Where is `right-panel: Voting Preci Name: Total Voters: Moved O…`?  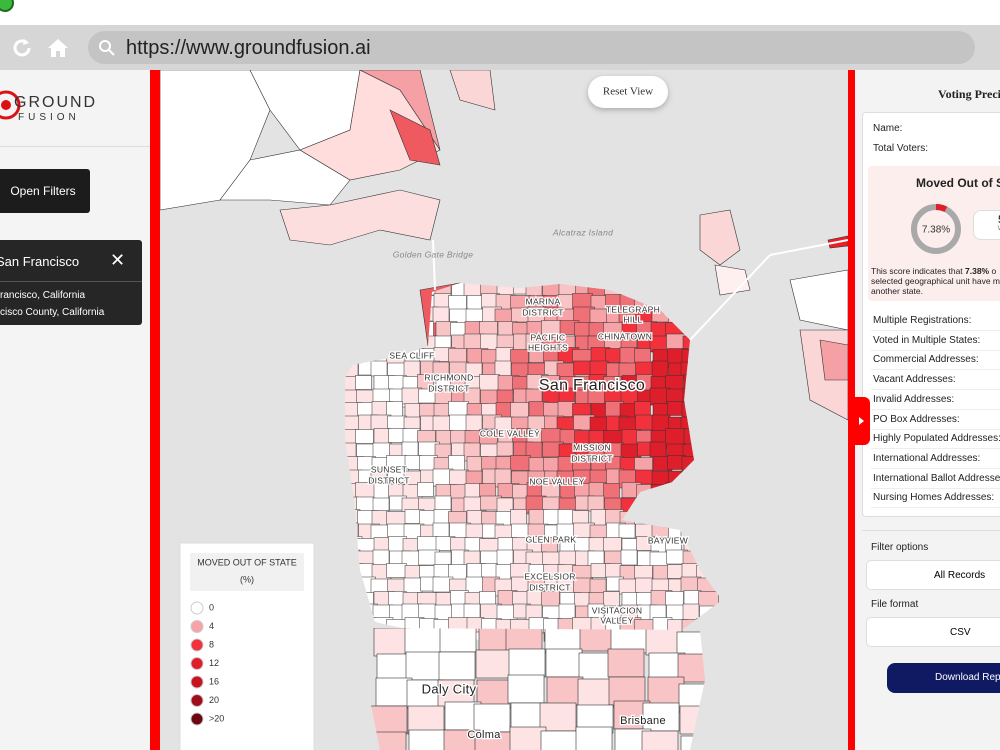 right-panel: Voting Preci Name: Total Voters: Moved O… is located at coordinates (927, 410).